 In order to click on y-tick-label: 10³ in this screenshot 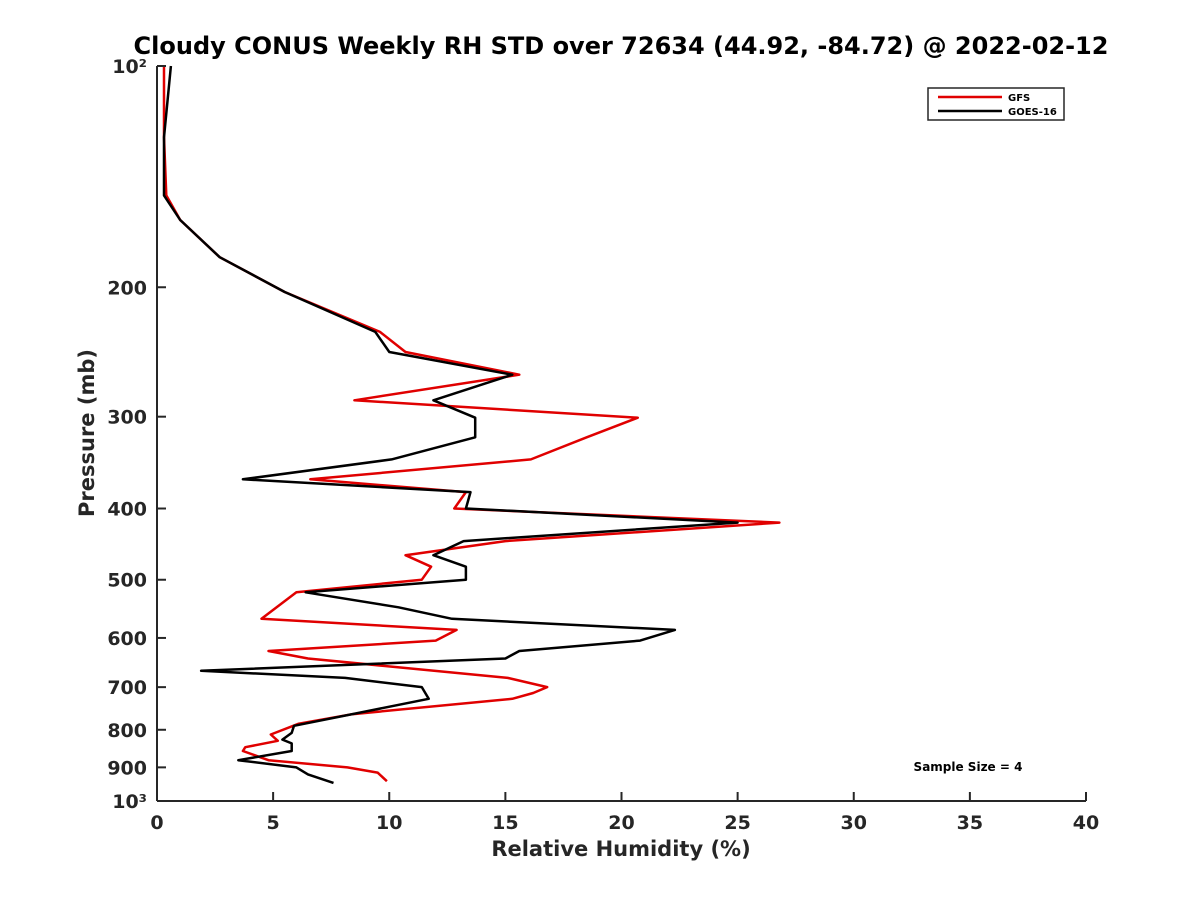, I will do `click(129, 802)`.